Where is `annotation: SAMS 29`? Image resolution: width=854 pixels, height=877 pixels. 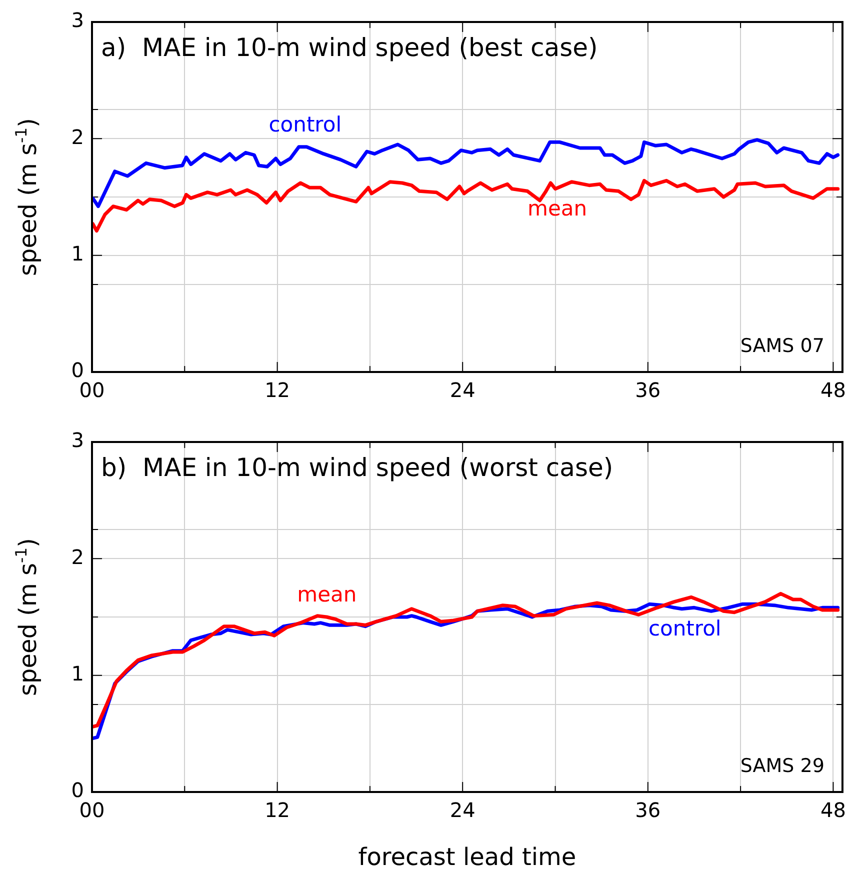 annotation: SAMS 29 is located at coordinates (782, 766).